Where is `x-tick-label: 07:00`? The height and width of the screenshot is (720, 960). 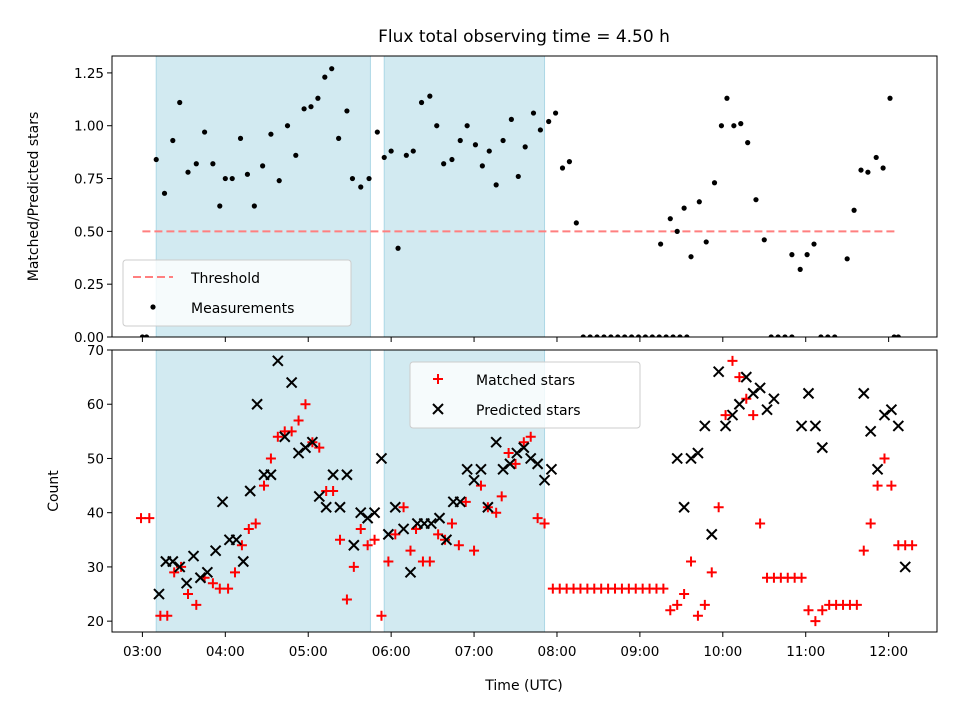 x-tick-label: 07:00 is located at coordinates (474, 652).